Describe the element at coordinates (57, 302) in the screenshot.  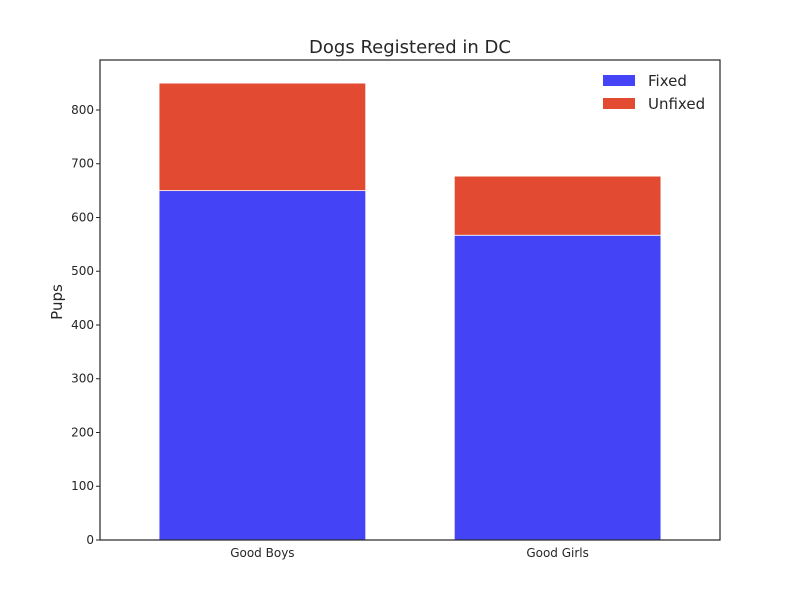
I see `y-axis-title: Pups` at that location.